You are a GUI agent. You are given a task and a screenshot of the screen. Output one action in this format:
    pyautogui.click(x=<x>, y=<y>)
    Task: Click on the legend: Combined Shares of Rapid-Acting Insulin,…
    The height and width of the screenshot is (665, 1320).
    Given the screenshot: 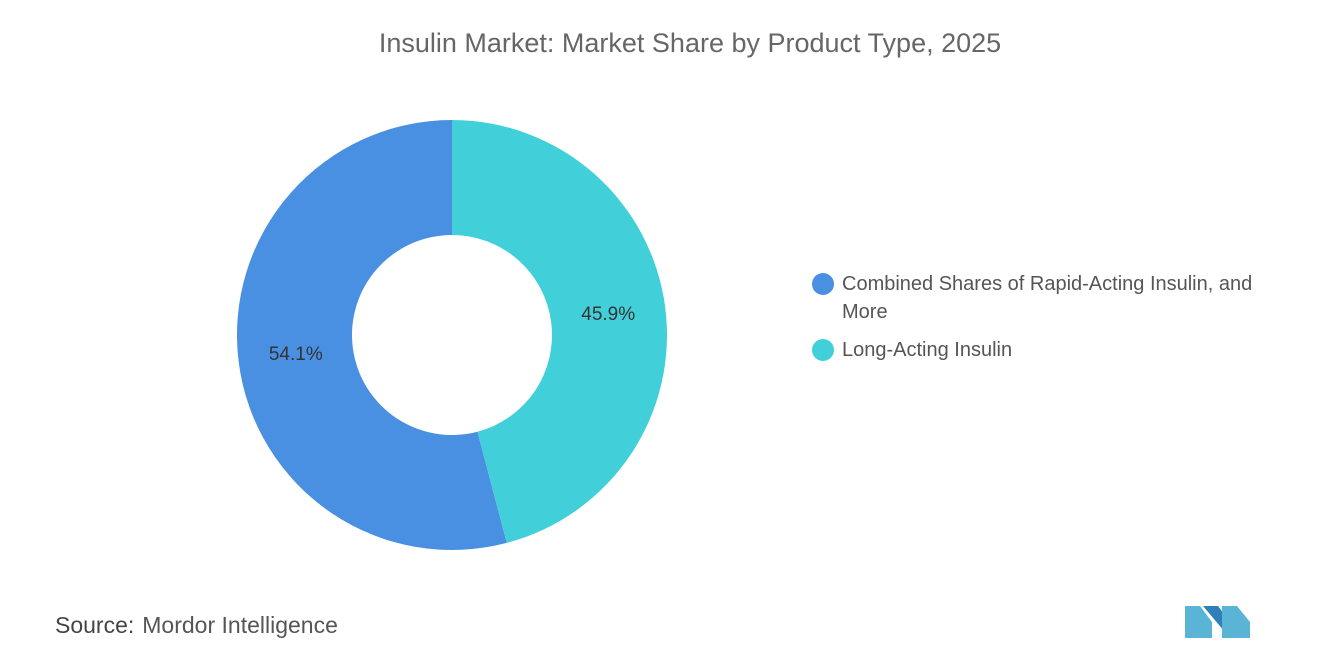 What is the action you would take?
    pyautogui.click(x=1037, y=322)
    